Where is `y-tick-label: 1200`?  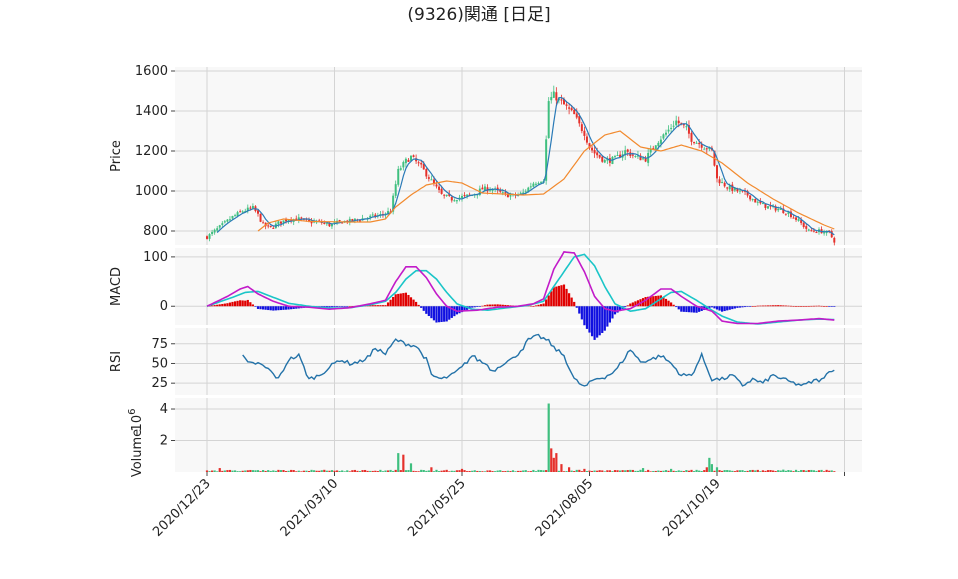
y-tick-label: 1200 is located at coordinates (151, 151).